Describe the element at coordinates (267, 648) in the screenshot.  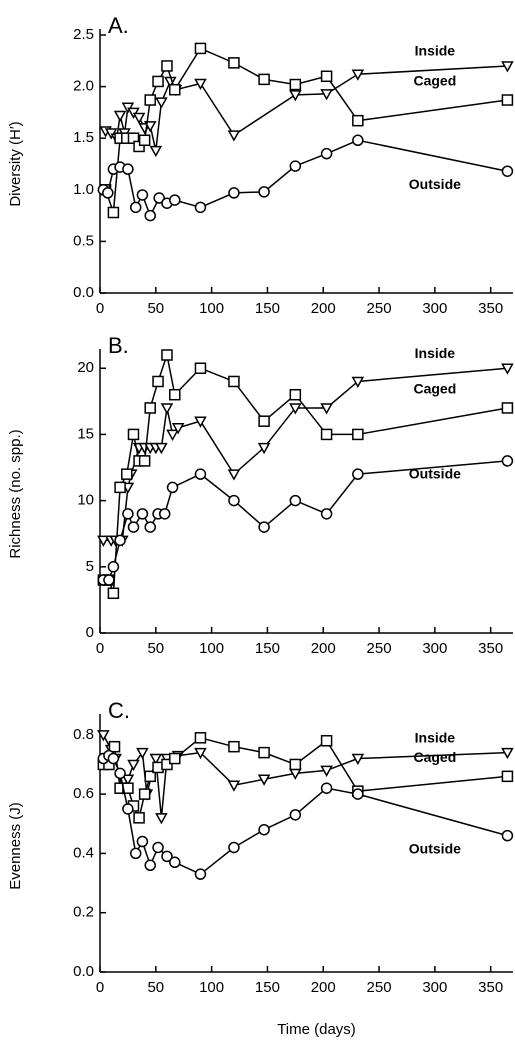
I see `x-tick-label: 150` at that location.